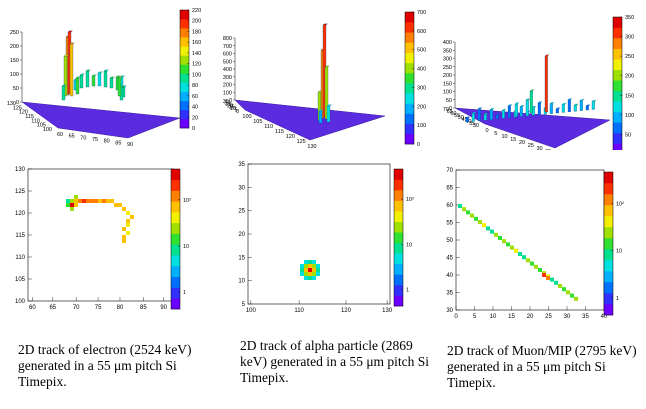  What do you see at coordinates (184, 293) in the screenshot?
I see `electron-map-palette-label: 1` at bounding box center [184, 293].